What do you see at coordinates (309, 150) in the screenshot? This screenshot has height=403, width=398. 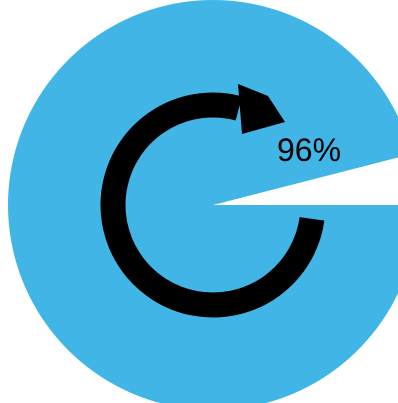 I see `percent-label: 96%` at bounding box center [309, 150].